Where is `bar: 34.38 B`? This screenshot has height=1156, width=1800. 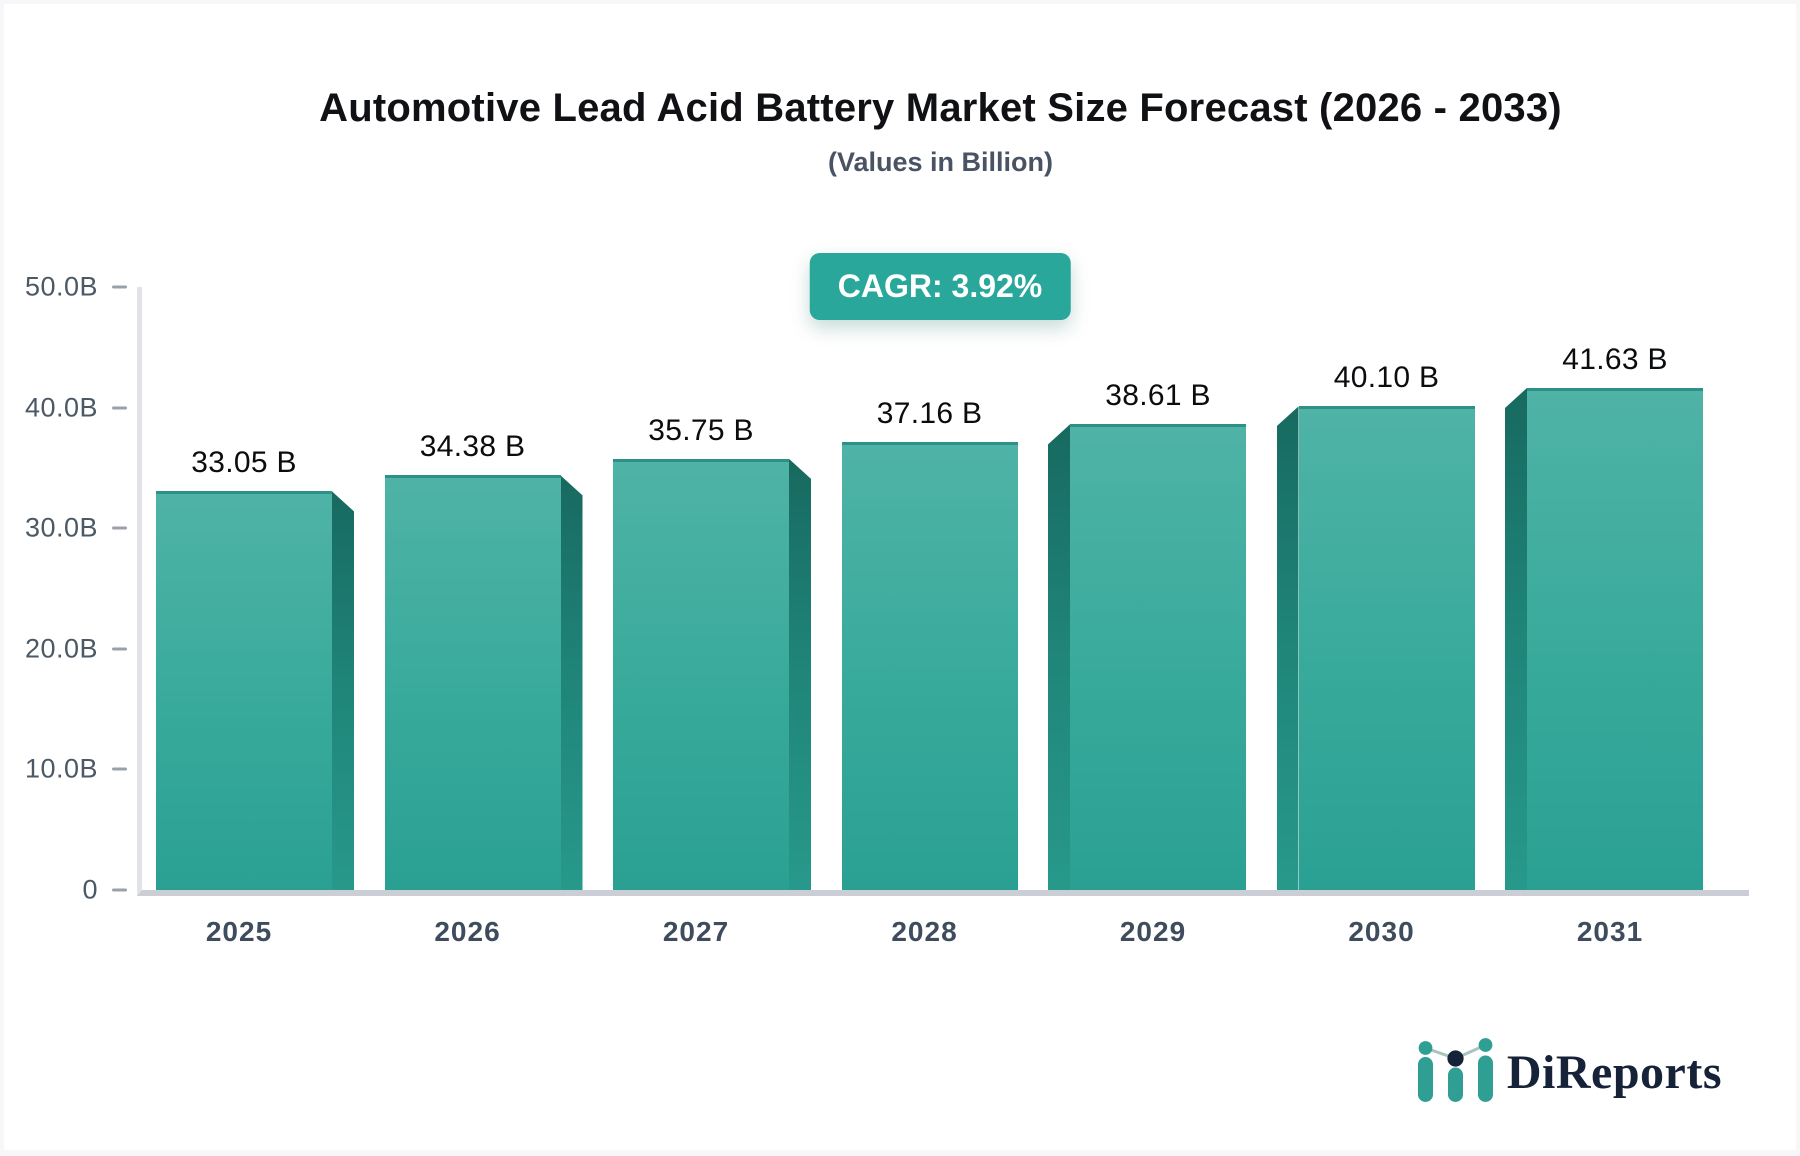 bar: 34.38 B is located at coordinates (483, 660).